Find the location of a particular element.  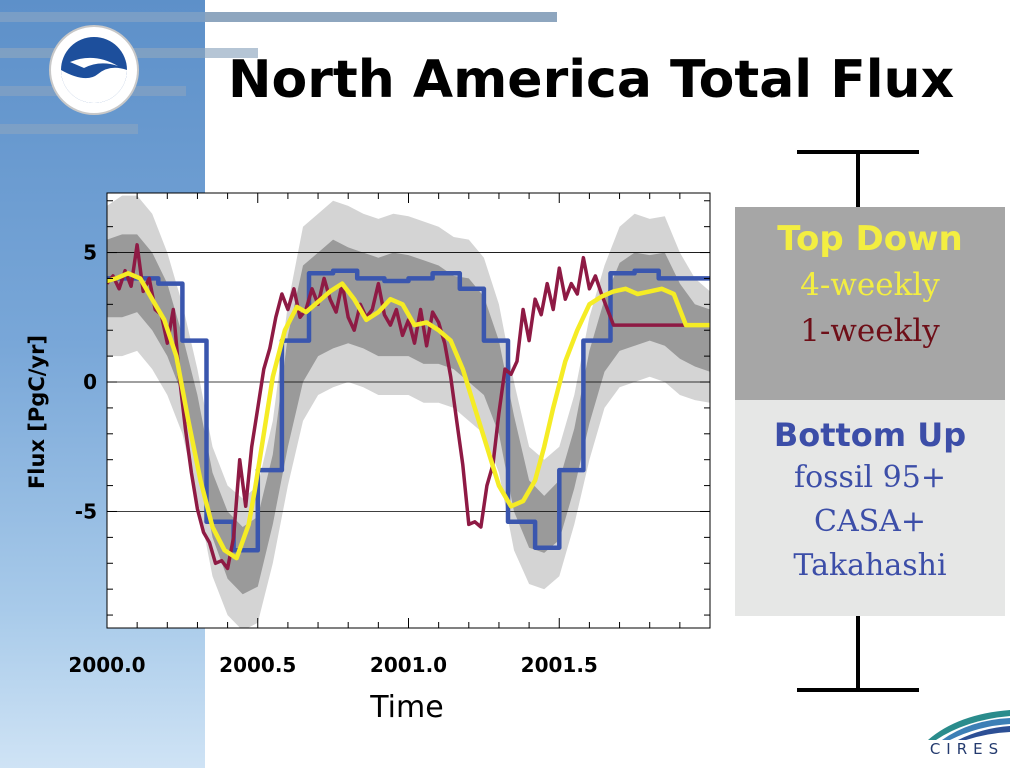

y-axis-label: Flux [PgC/yr] is located at coordinates (37, 412).